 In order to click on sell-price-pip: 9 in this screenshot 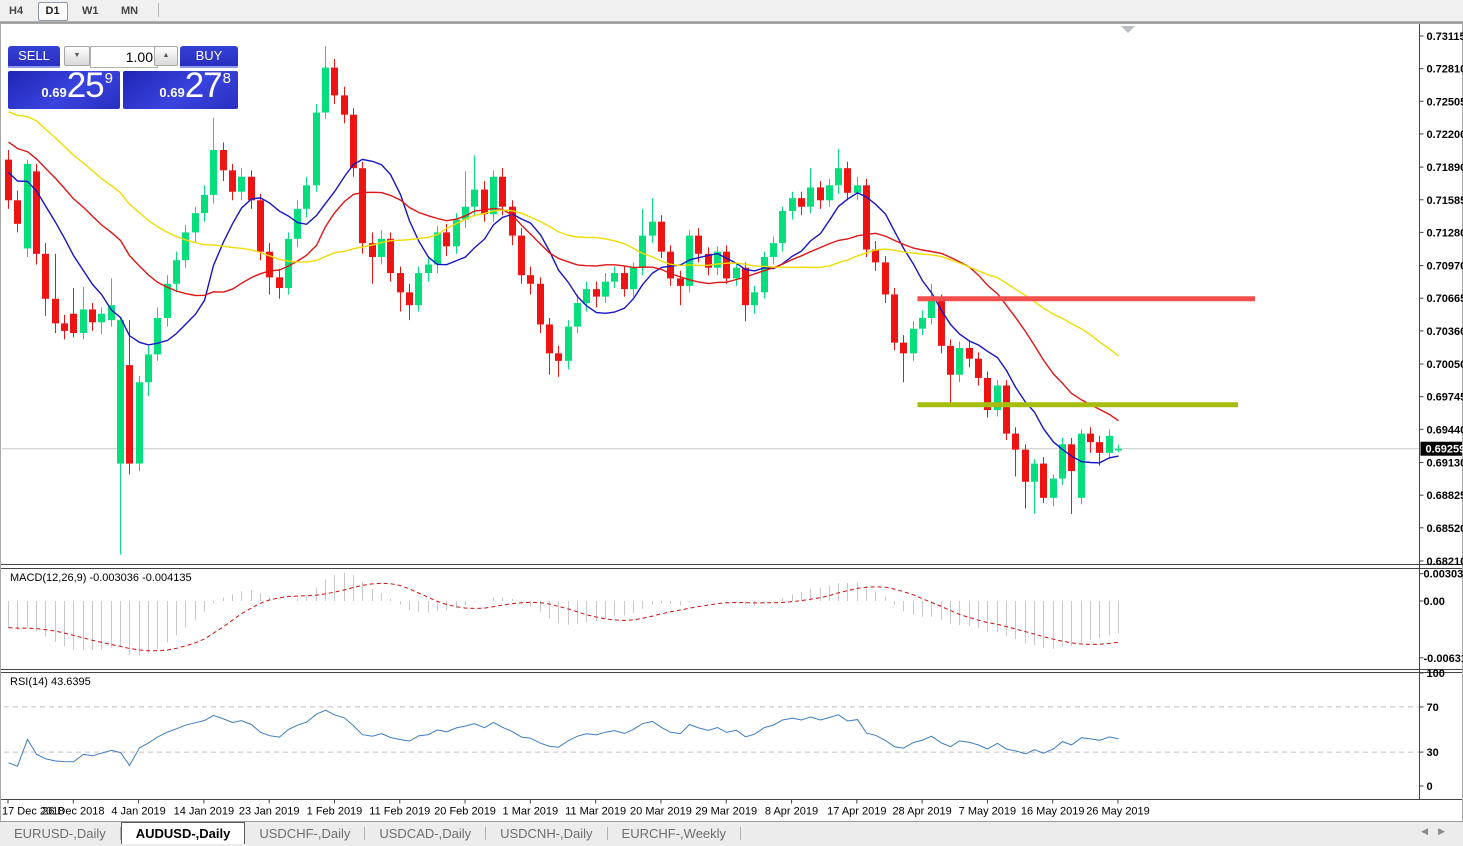, I will do `click(109, 78)`.